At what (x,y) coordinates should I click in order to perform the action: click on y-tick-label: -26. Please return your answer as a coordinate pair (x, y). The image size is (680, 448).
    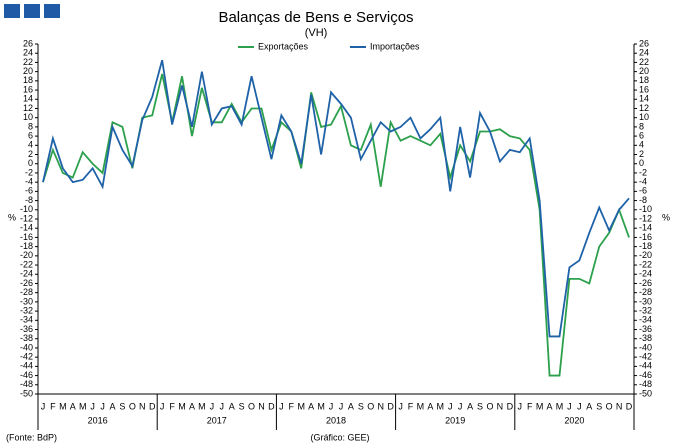
    Looking at the image, I should click on (26, 283).